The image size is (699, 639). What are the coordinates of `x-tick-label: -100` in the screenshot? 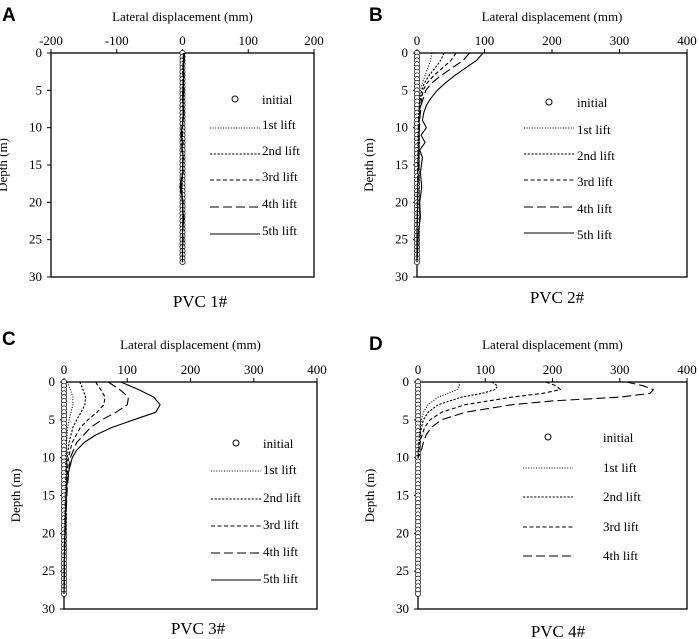 It's located at (117, 40).